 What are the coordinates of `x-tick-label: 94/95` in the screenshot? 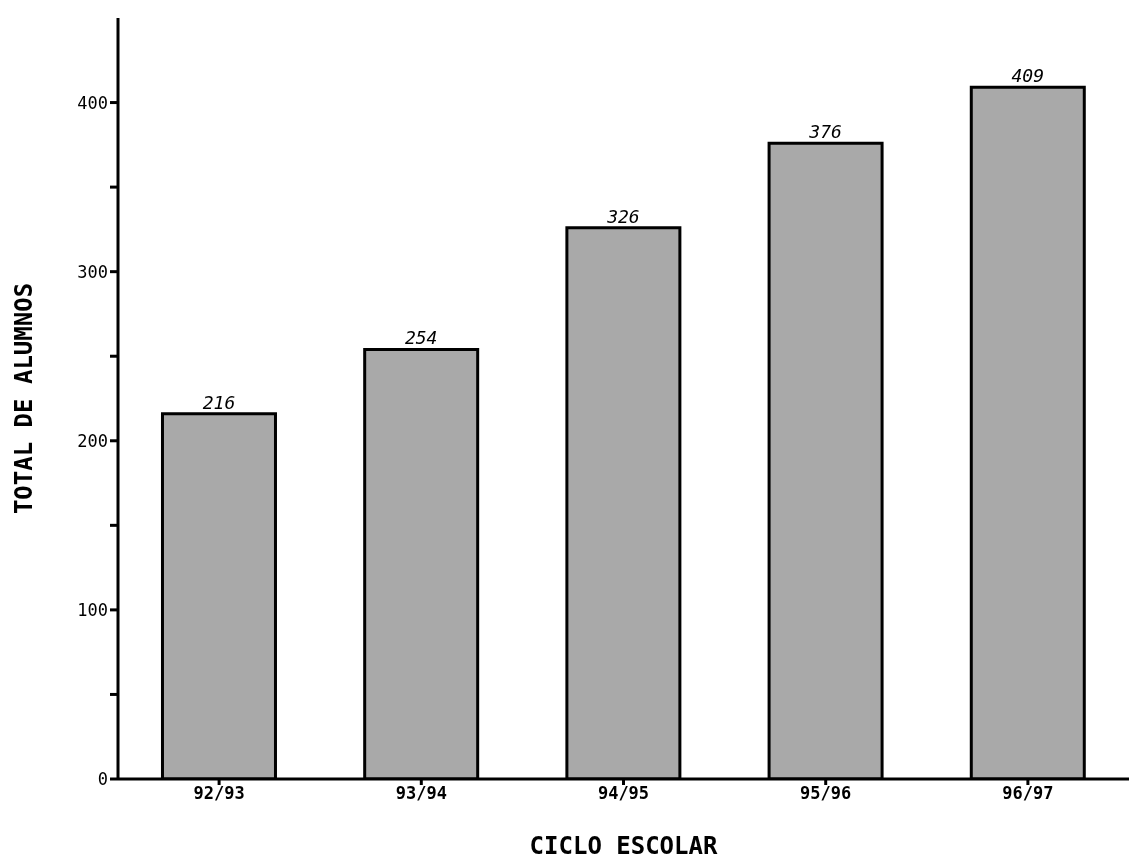 It's located at (623, 793).